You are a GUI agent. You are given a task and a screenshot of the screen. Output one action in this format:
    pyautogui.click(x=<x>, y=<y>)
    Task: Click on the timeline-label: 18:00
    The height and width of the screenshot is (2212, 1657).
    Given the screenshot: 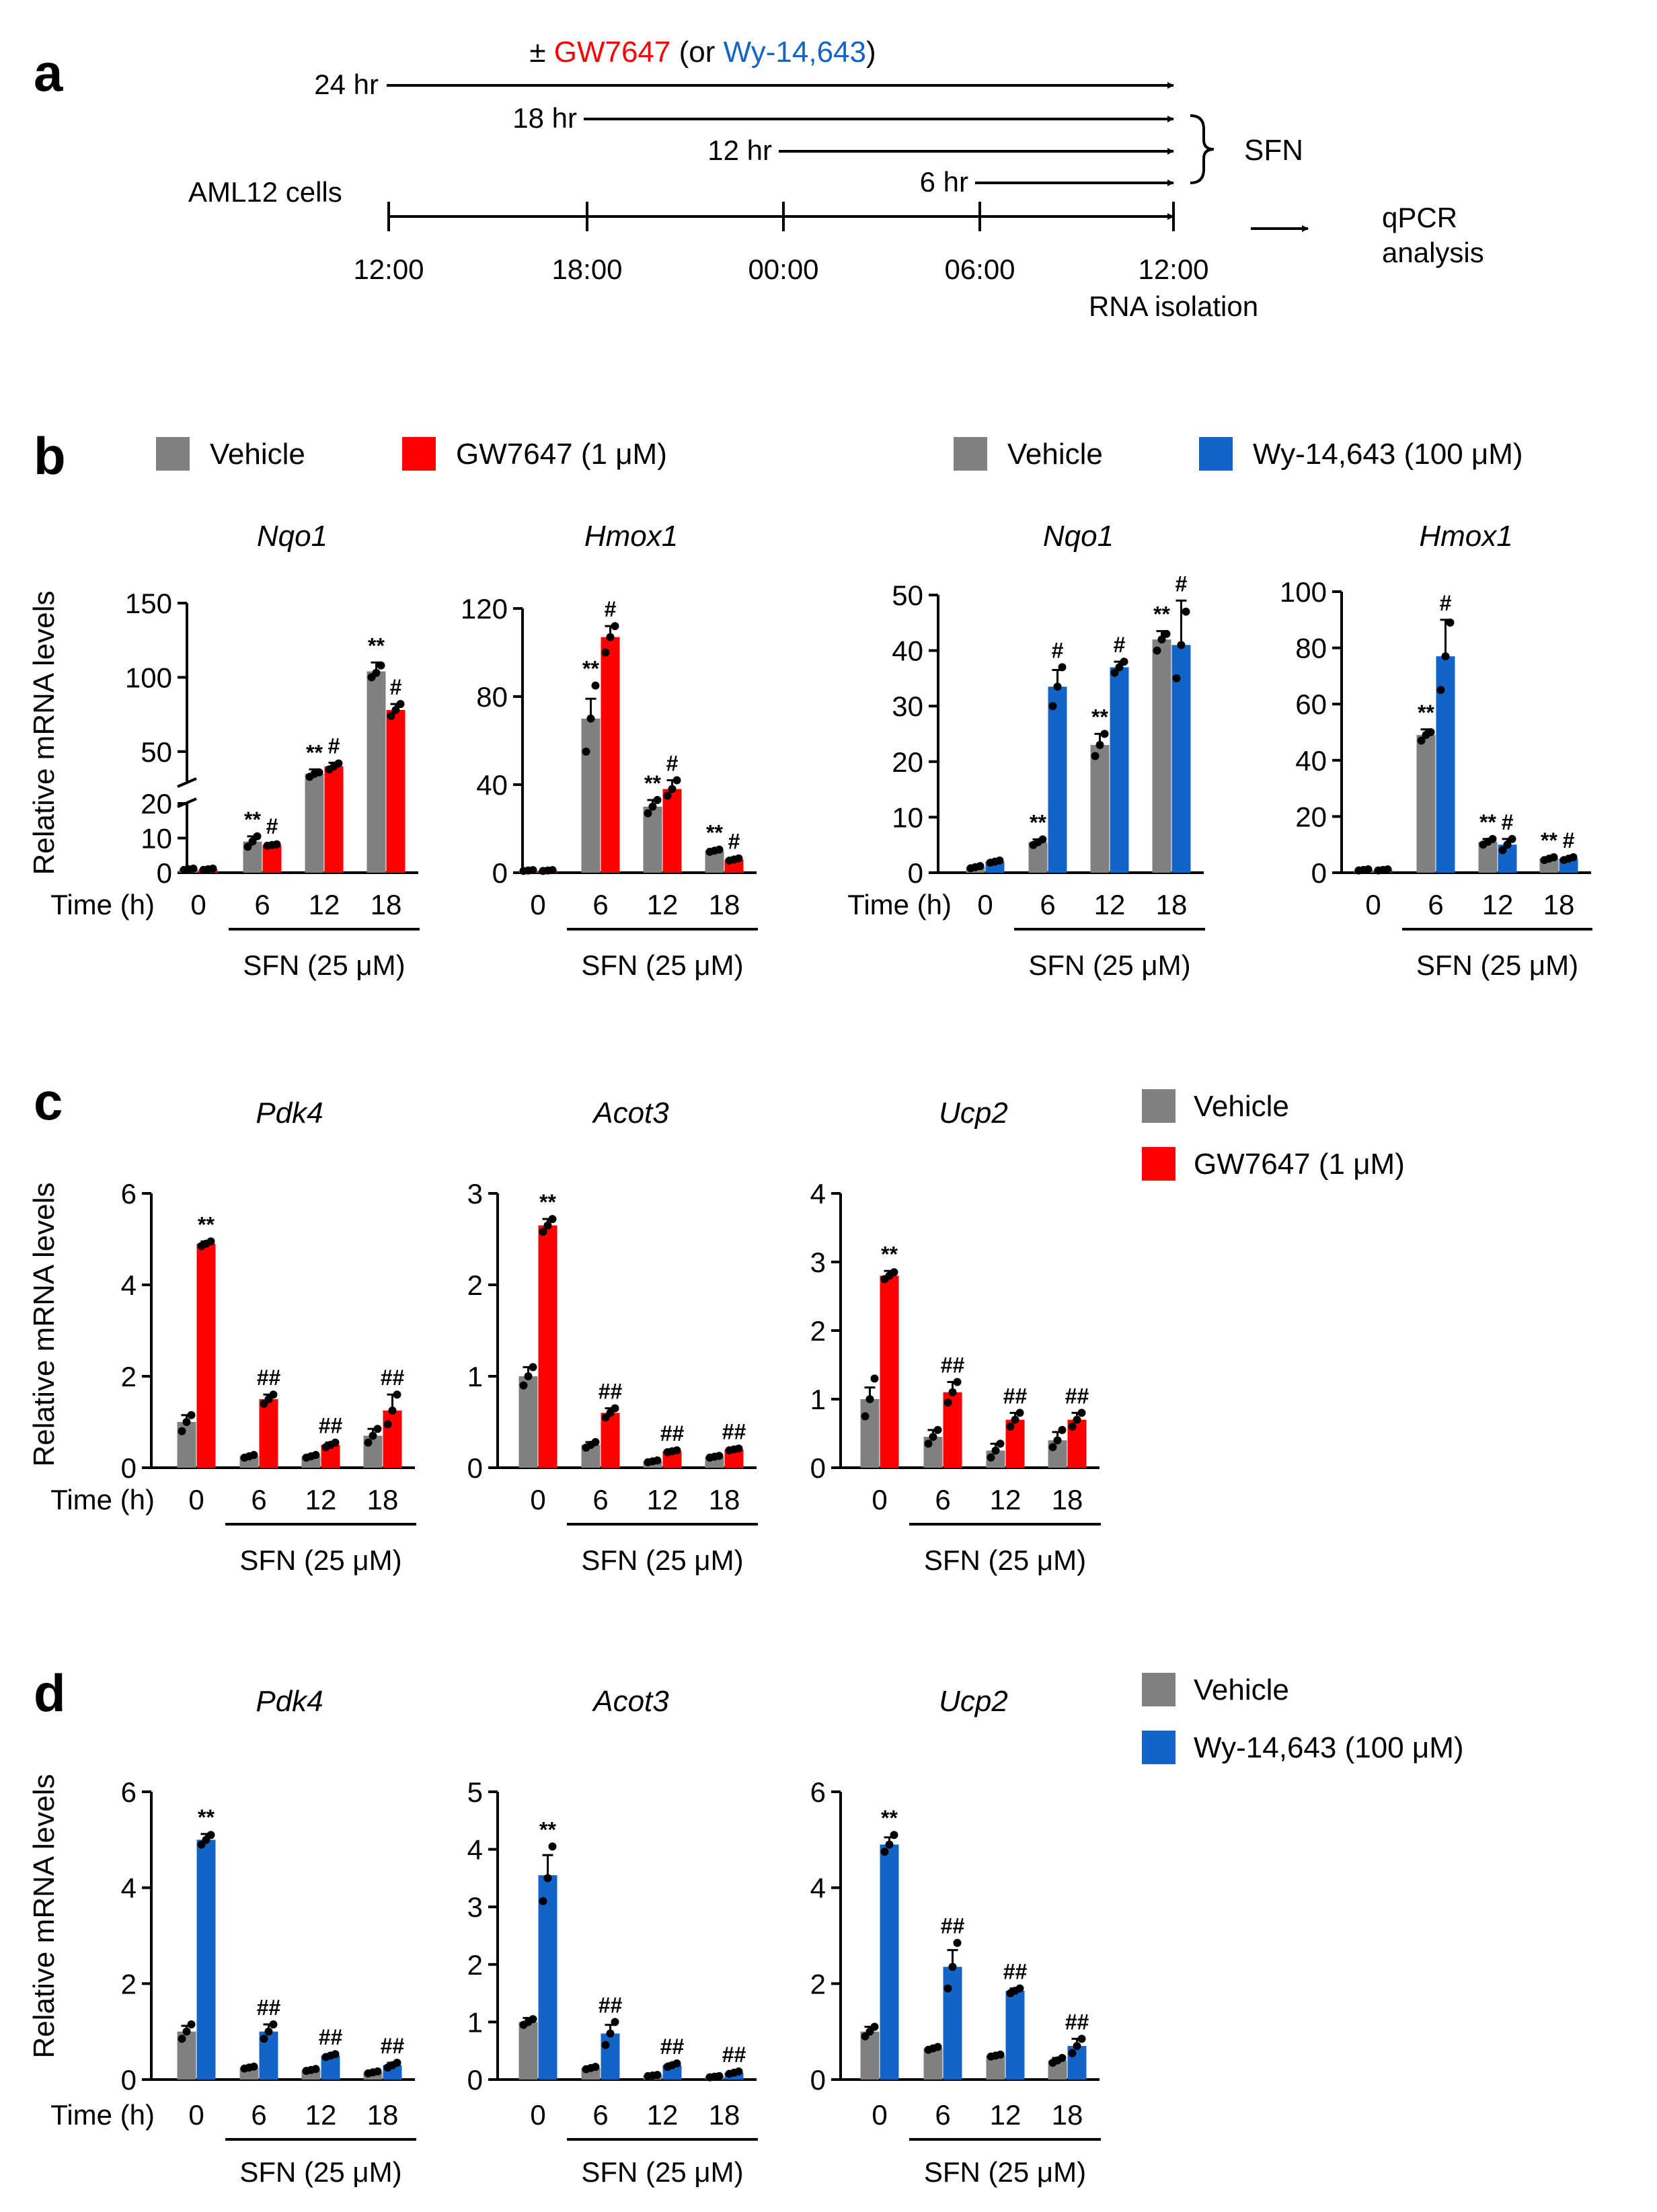 What is the action you would take?
    pyautogui.click(x=586, y=269)
    